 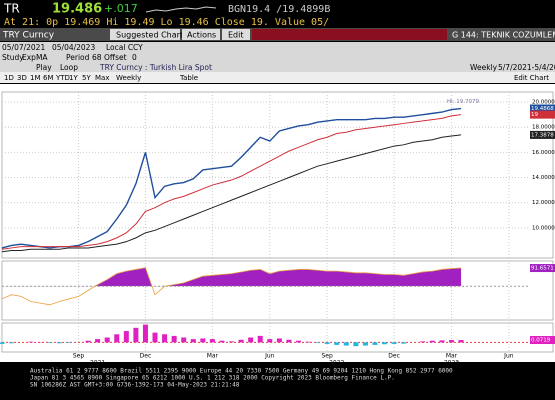 I want to click on range-button: 1Y, so click(x=73, y=78).